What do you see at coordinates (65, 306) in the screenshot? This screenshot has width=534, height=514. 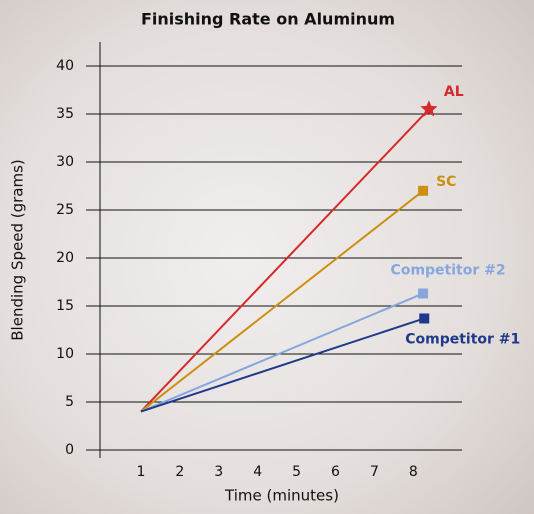 I see `y-tick-label: 15` at bounding box center [65, 306].